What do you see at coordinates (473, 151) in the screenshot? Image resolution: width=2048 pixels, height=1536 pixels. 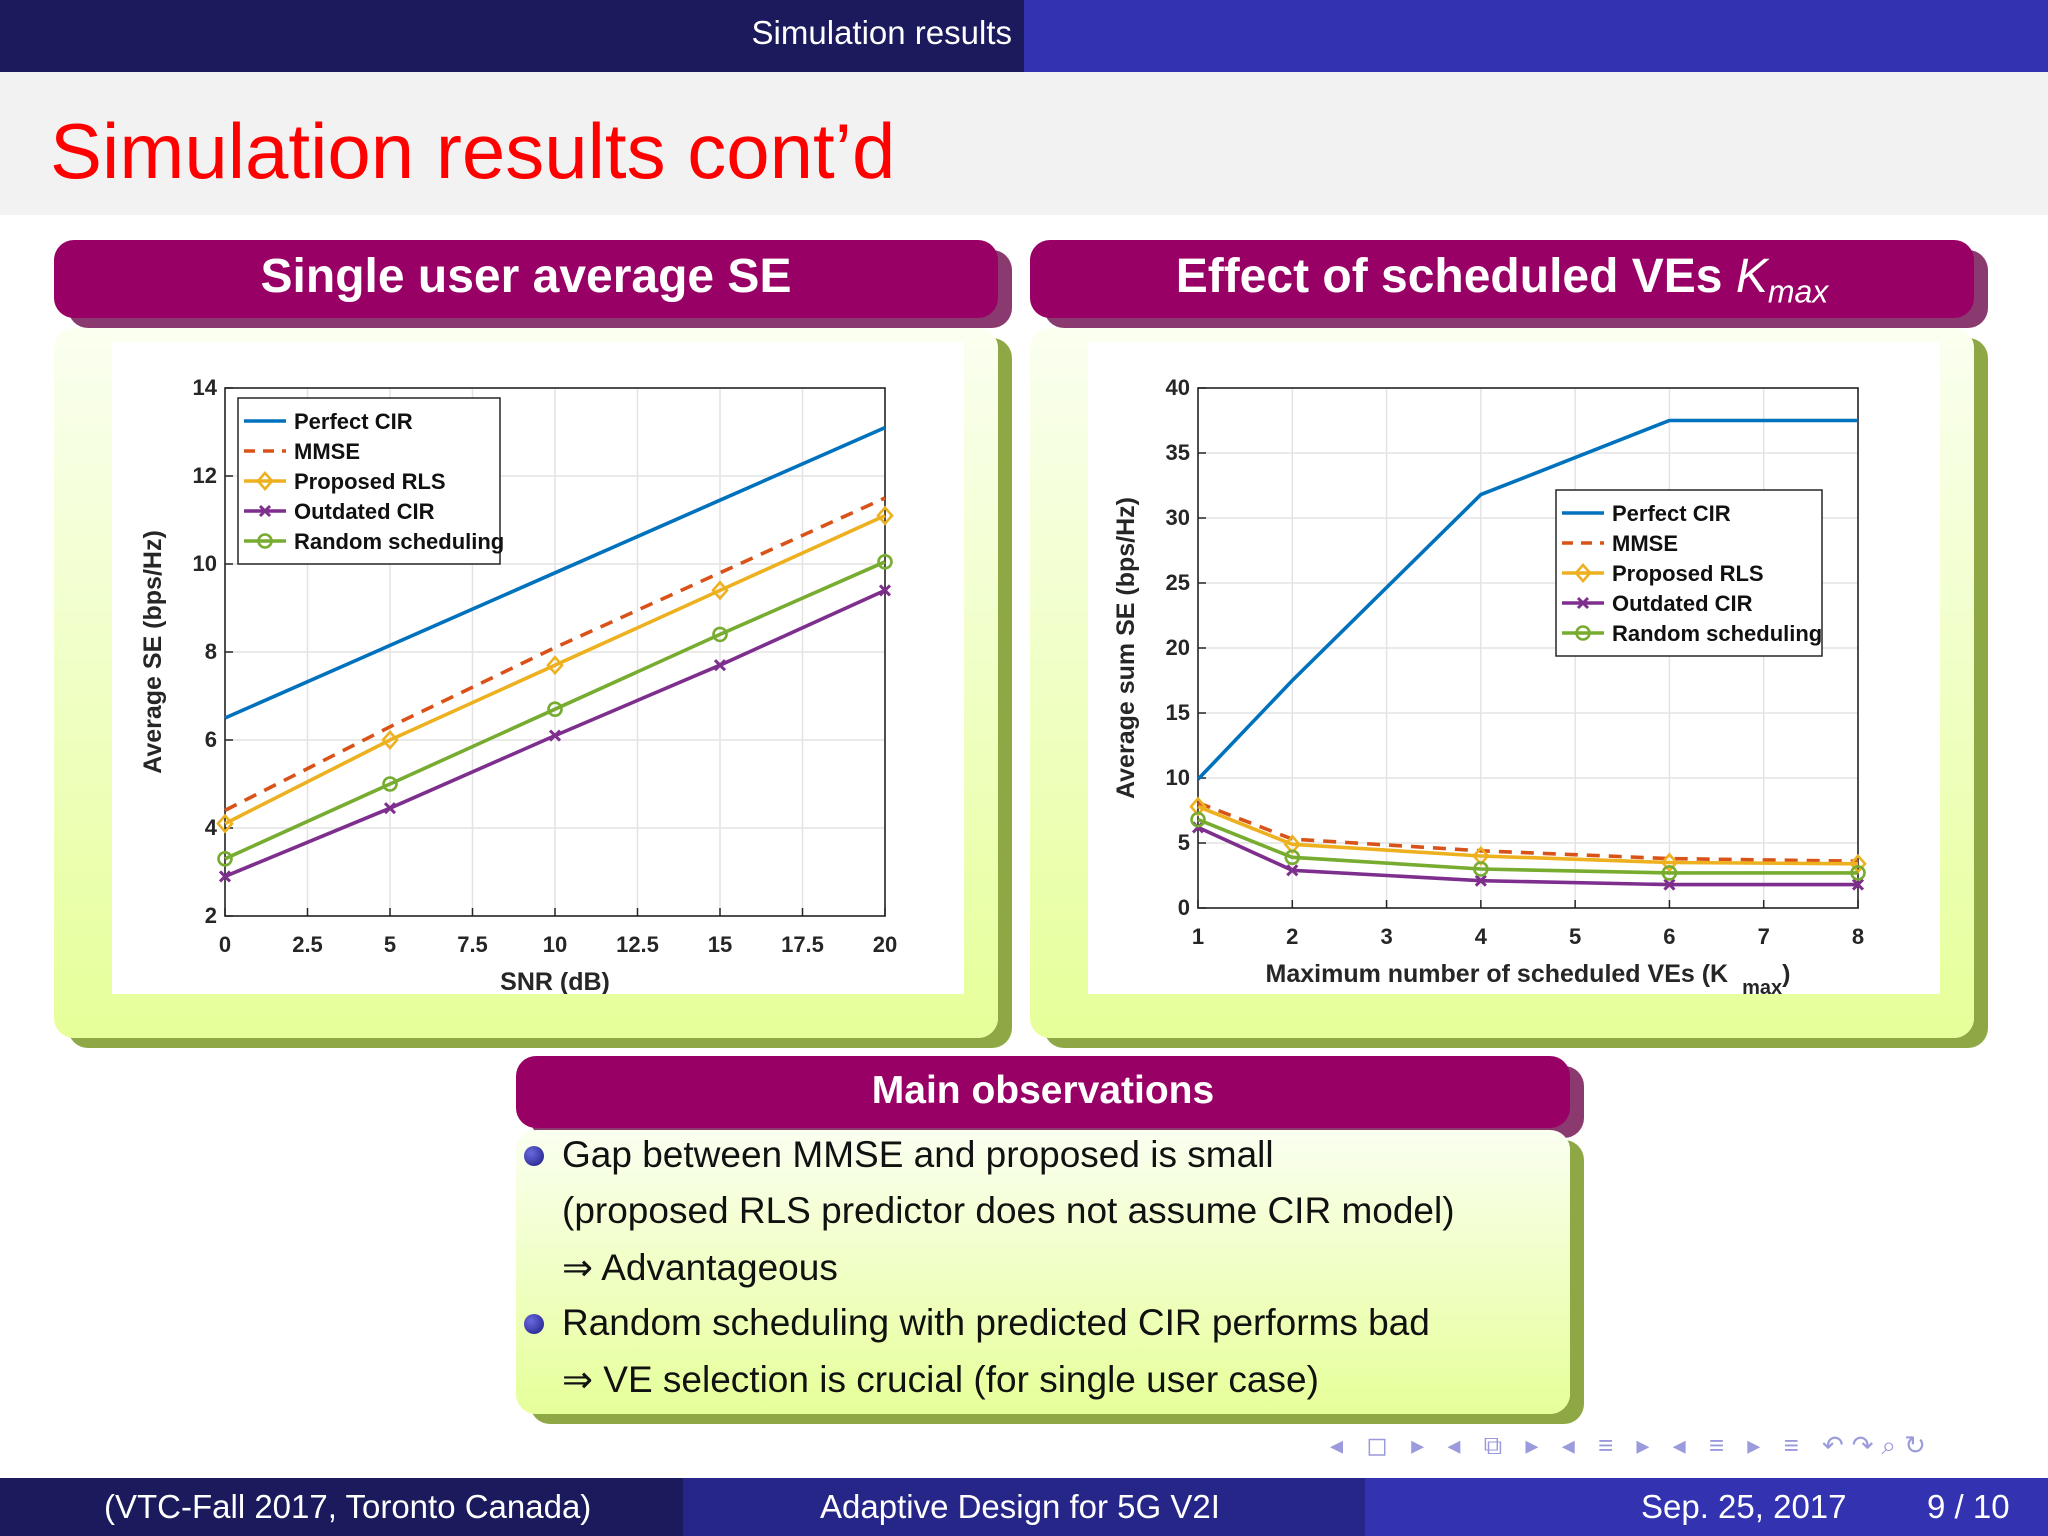 I see `slide-title: Simulation results cont’d` at bounding box center [473, 151].